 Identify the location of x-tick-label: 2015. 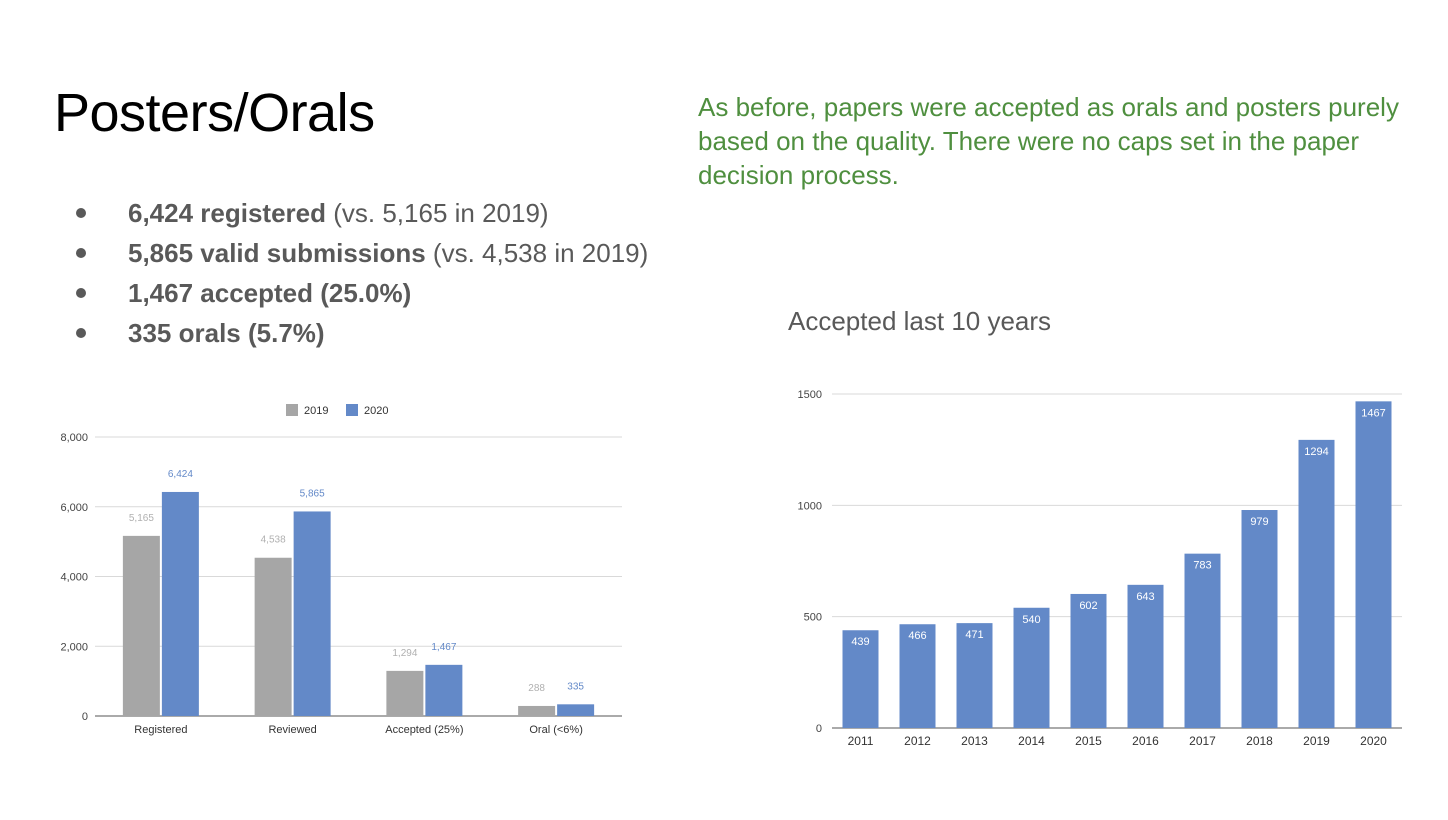
(1088, 741).